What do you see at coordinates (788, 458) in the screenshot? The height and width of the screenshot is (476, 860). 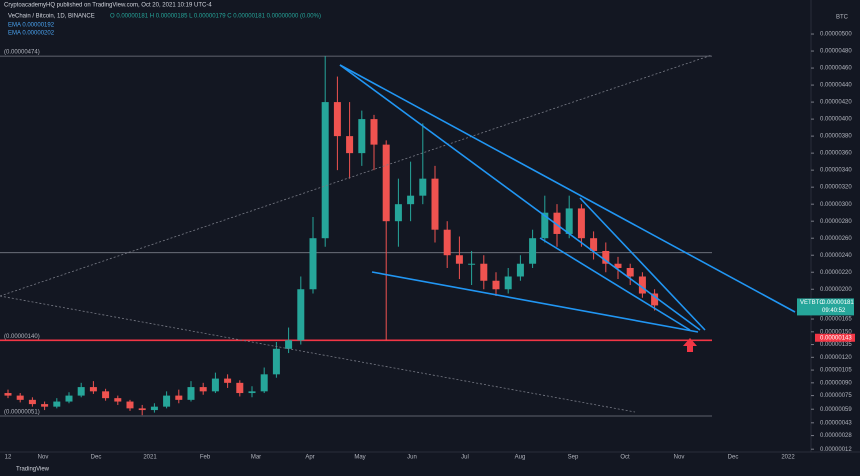 I see `x-tick-label: 2022` at bounding box center [788, 458].